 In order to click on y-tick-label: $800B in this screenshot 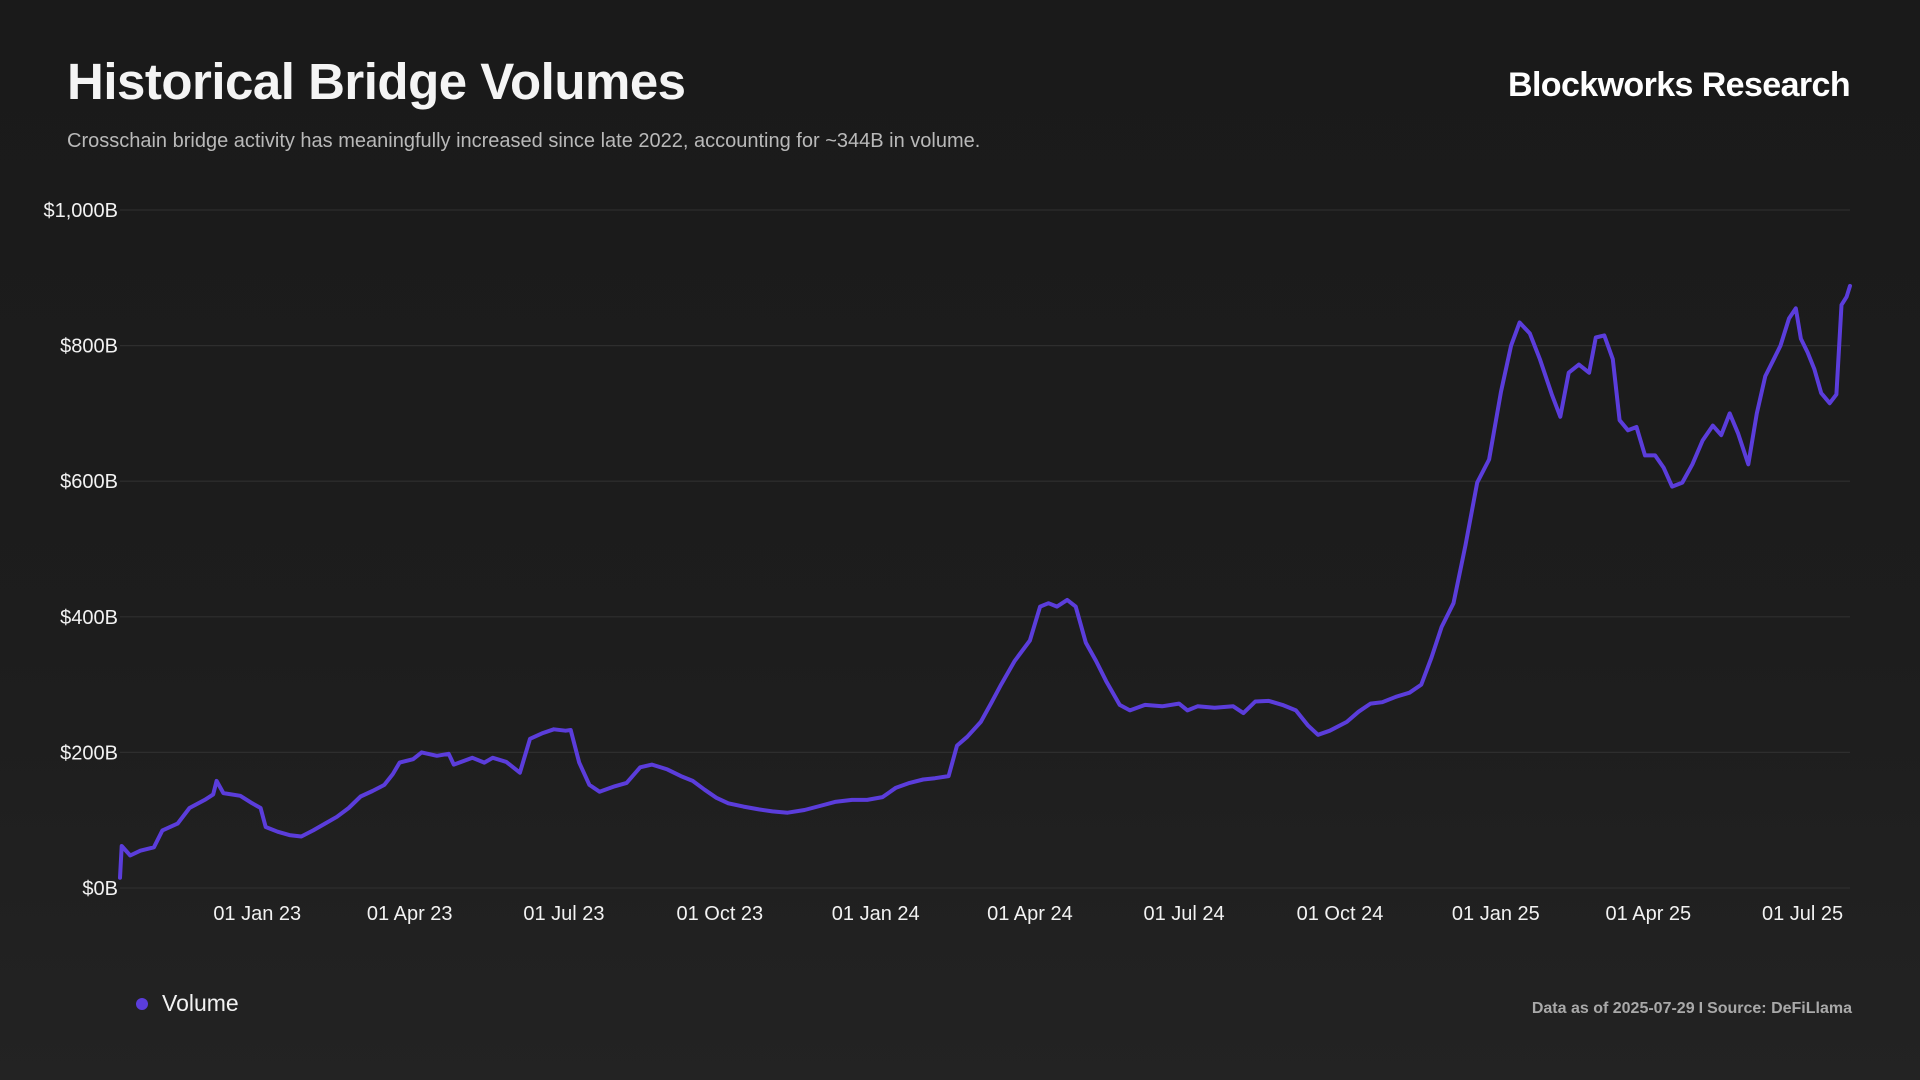, I will do `click(89, 347)`.